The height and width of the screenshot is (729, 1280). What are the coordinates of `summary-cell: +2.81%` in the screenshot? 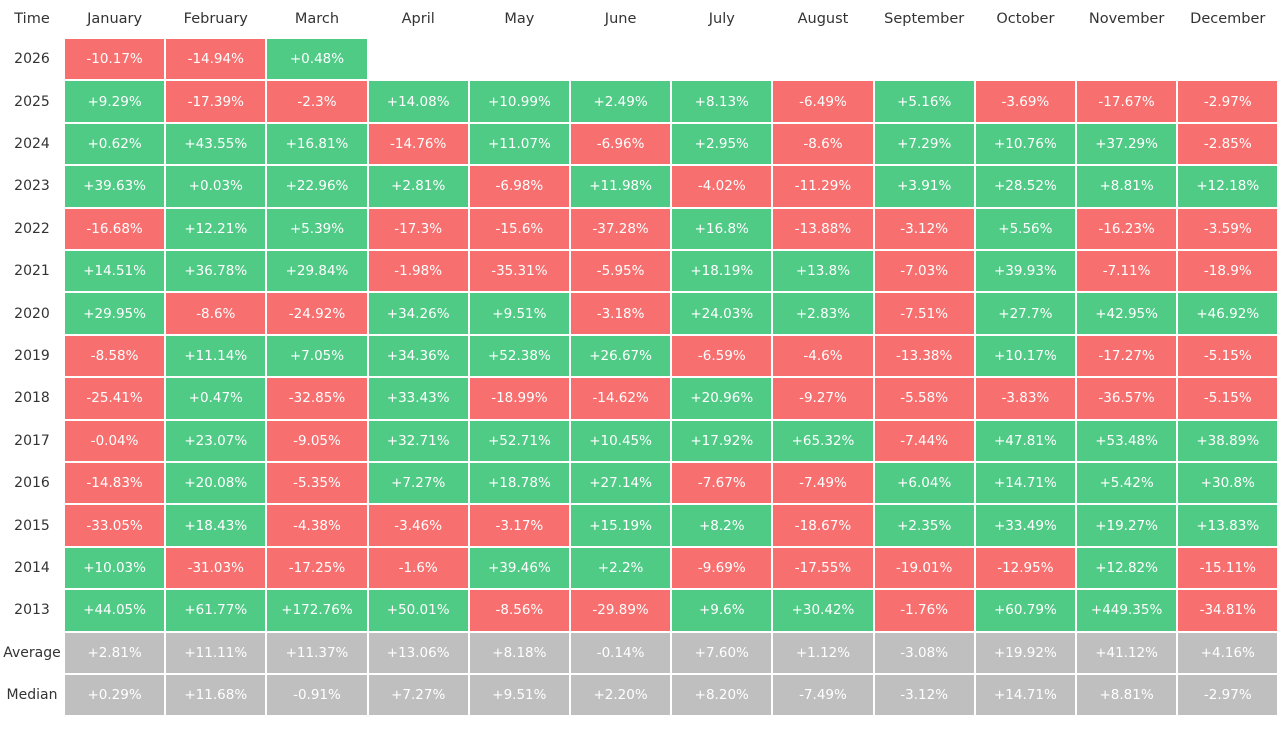 It's located at (115, 652).